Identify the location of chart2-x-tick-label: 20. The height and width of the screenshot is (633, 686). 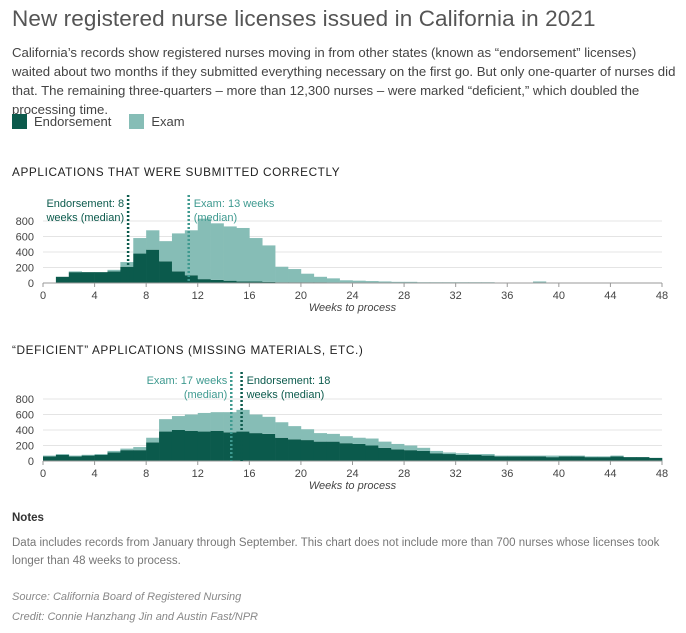
(301, 474).